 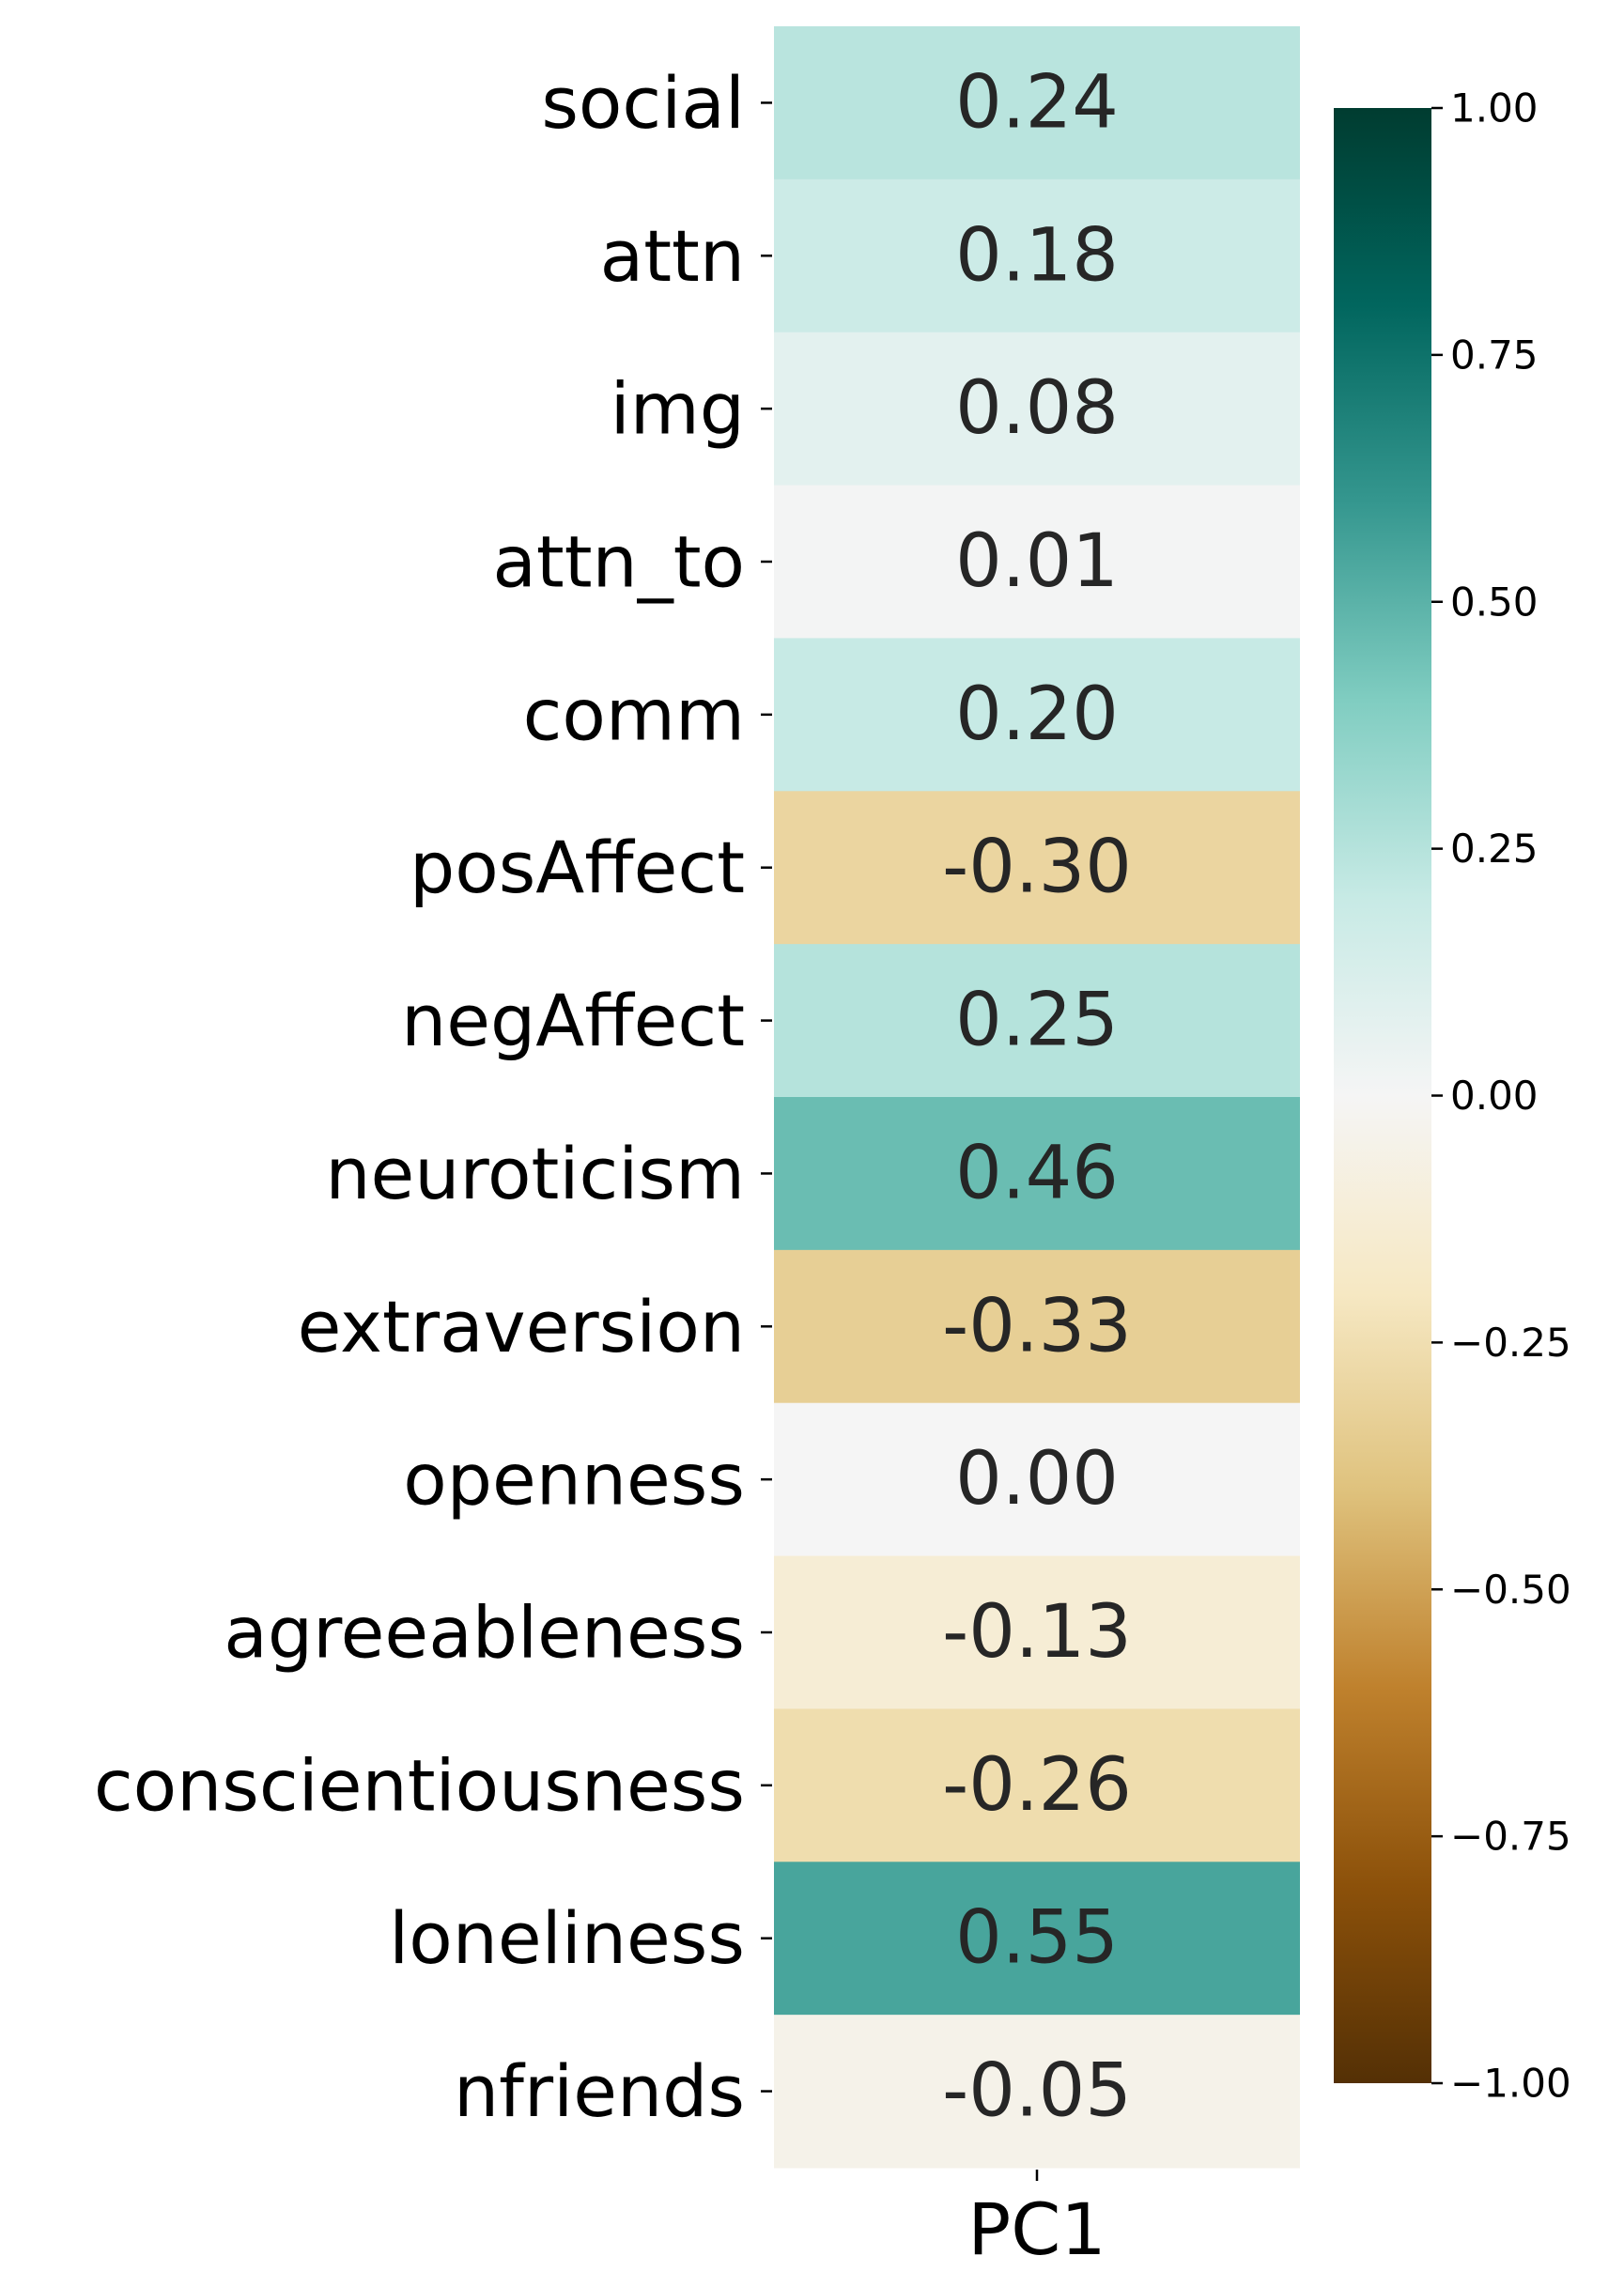 What do you see at coordinates (678, 409) in the screenshot?
I see `row-label-img: img` at bounding box center [678, 409].